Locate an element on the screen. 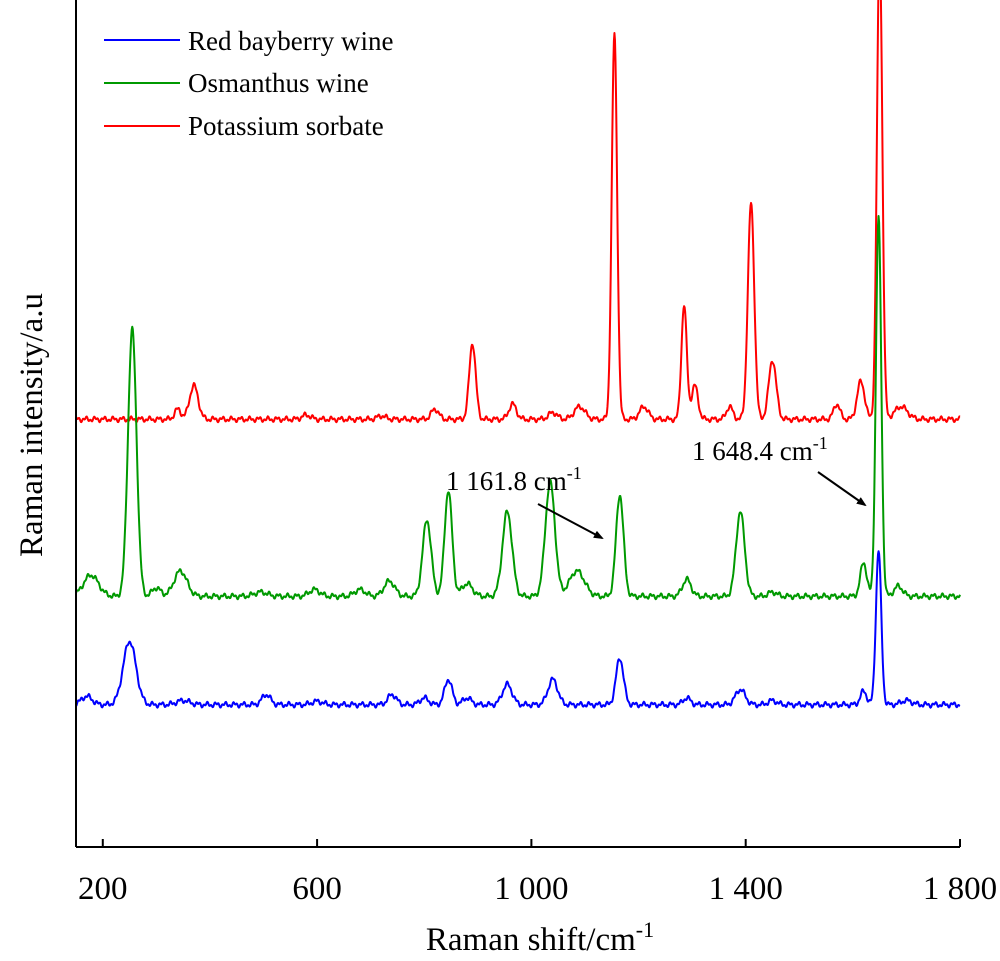  x-axis-label-superscript: -1 is located at coordinates (645, 929).